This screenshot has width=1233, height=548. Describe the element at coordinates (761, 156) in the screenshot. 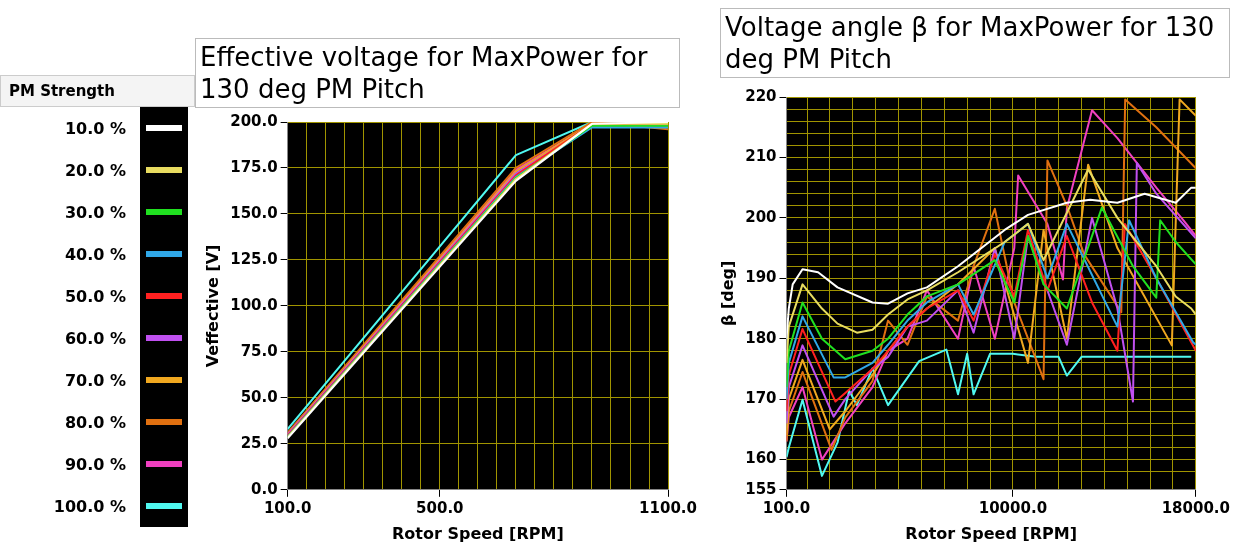

I see `y-tick-label: 210` at that location.